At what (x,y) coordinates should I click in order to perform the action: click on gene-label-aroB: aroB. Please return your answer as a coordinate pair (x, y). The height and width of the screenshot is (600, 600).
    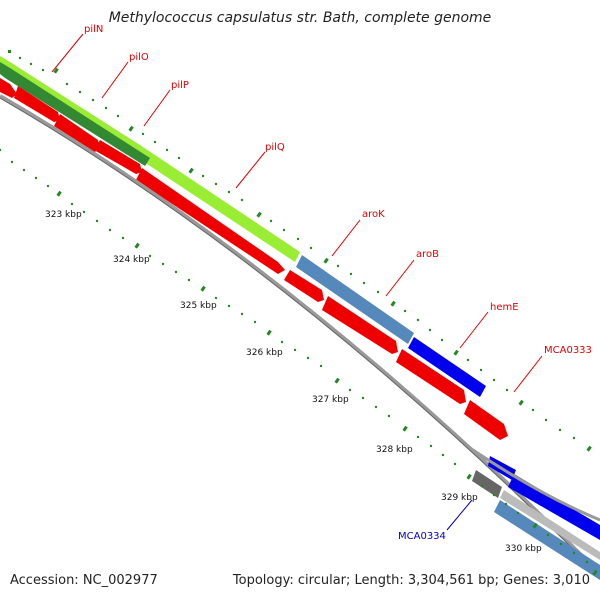
    Looking at the image, I should click on (427, 254).